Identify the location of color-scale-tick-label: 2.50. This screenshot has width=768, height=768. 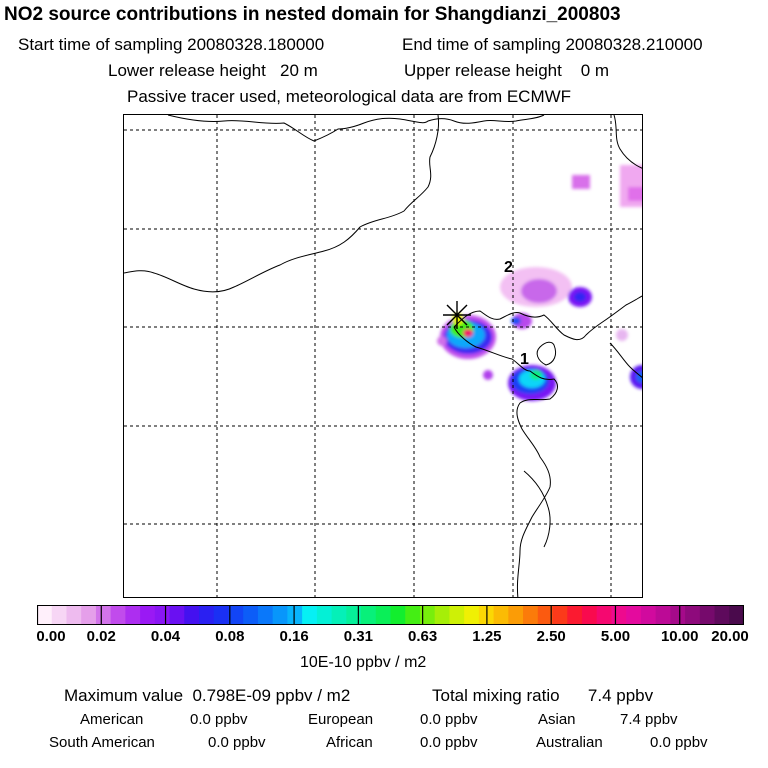
(551, 636).